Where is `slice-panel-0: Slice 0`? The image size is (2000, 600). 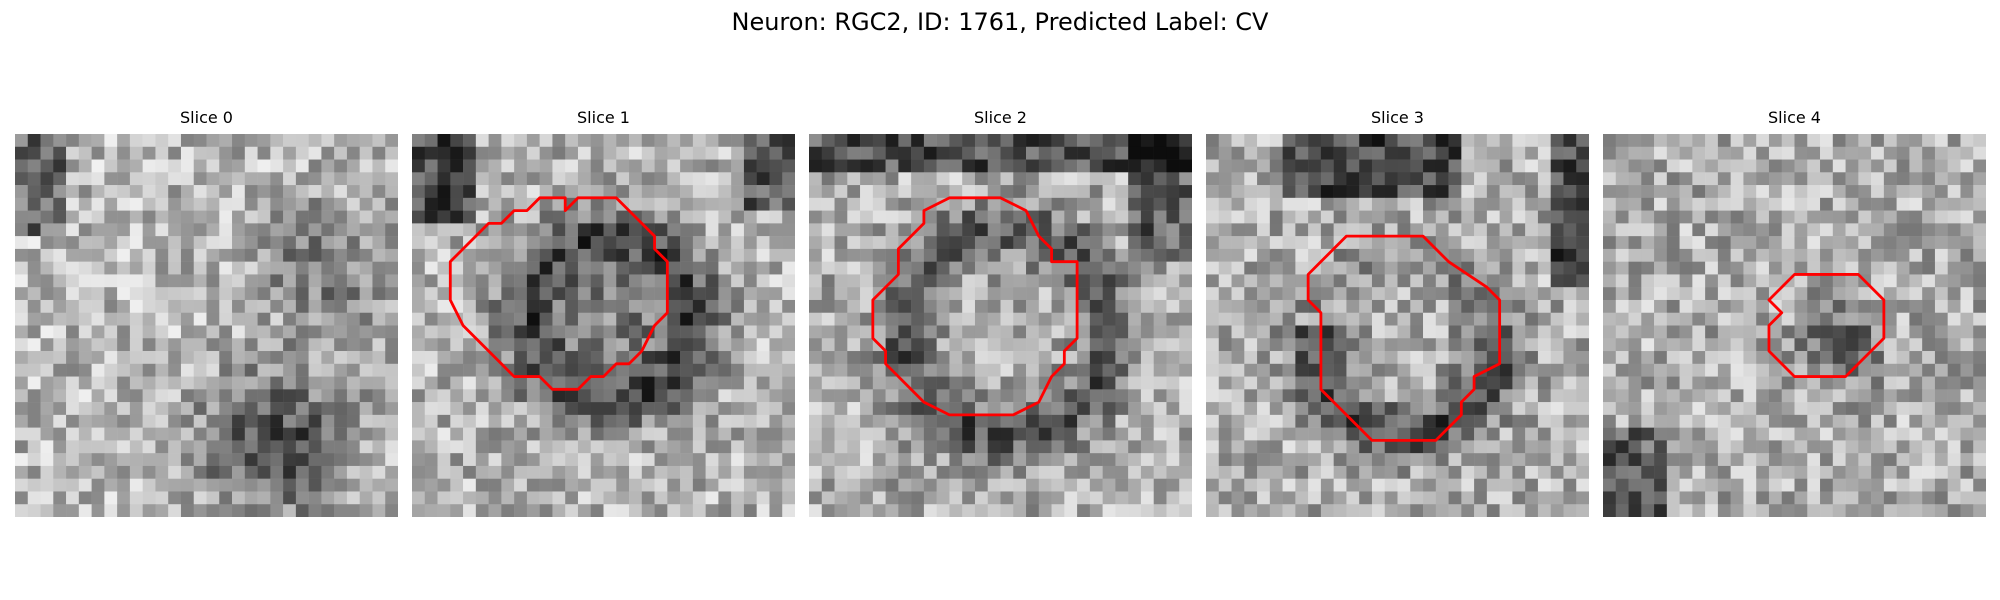 slice-panel-0: Slice 0 is located at coordinates (206, 312).